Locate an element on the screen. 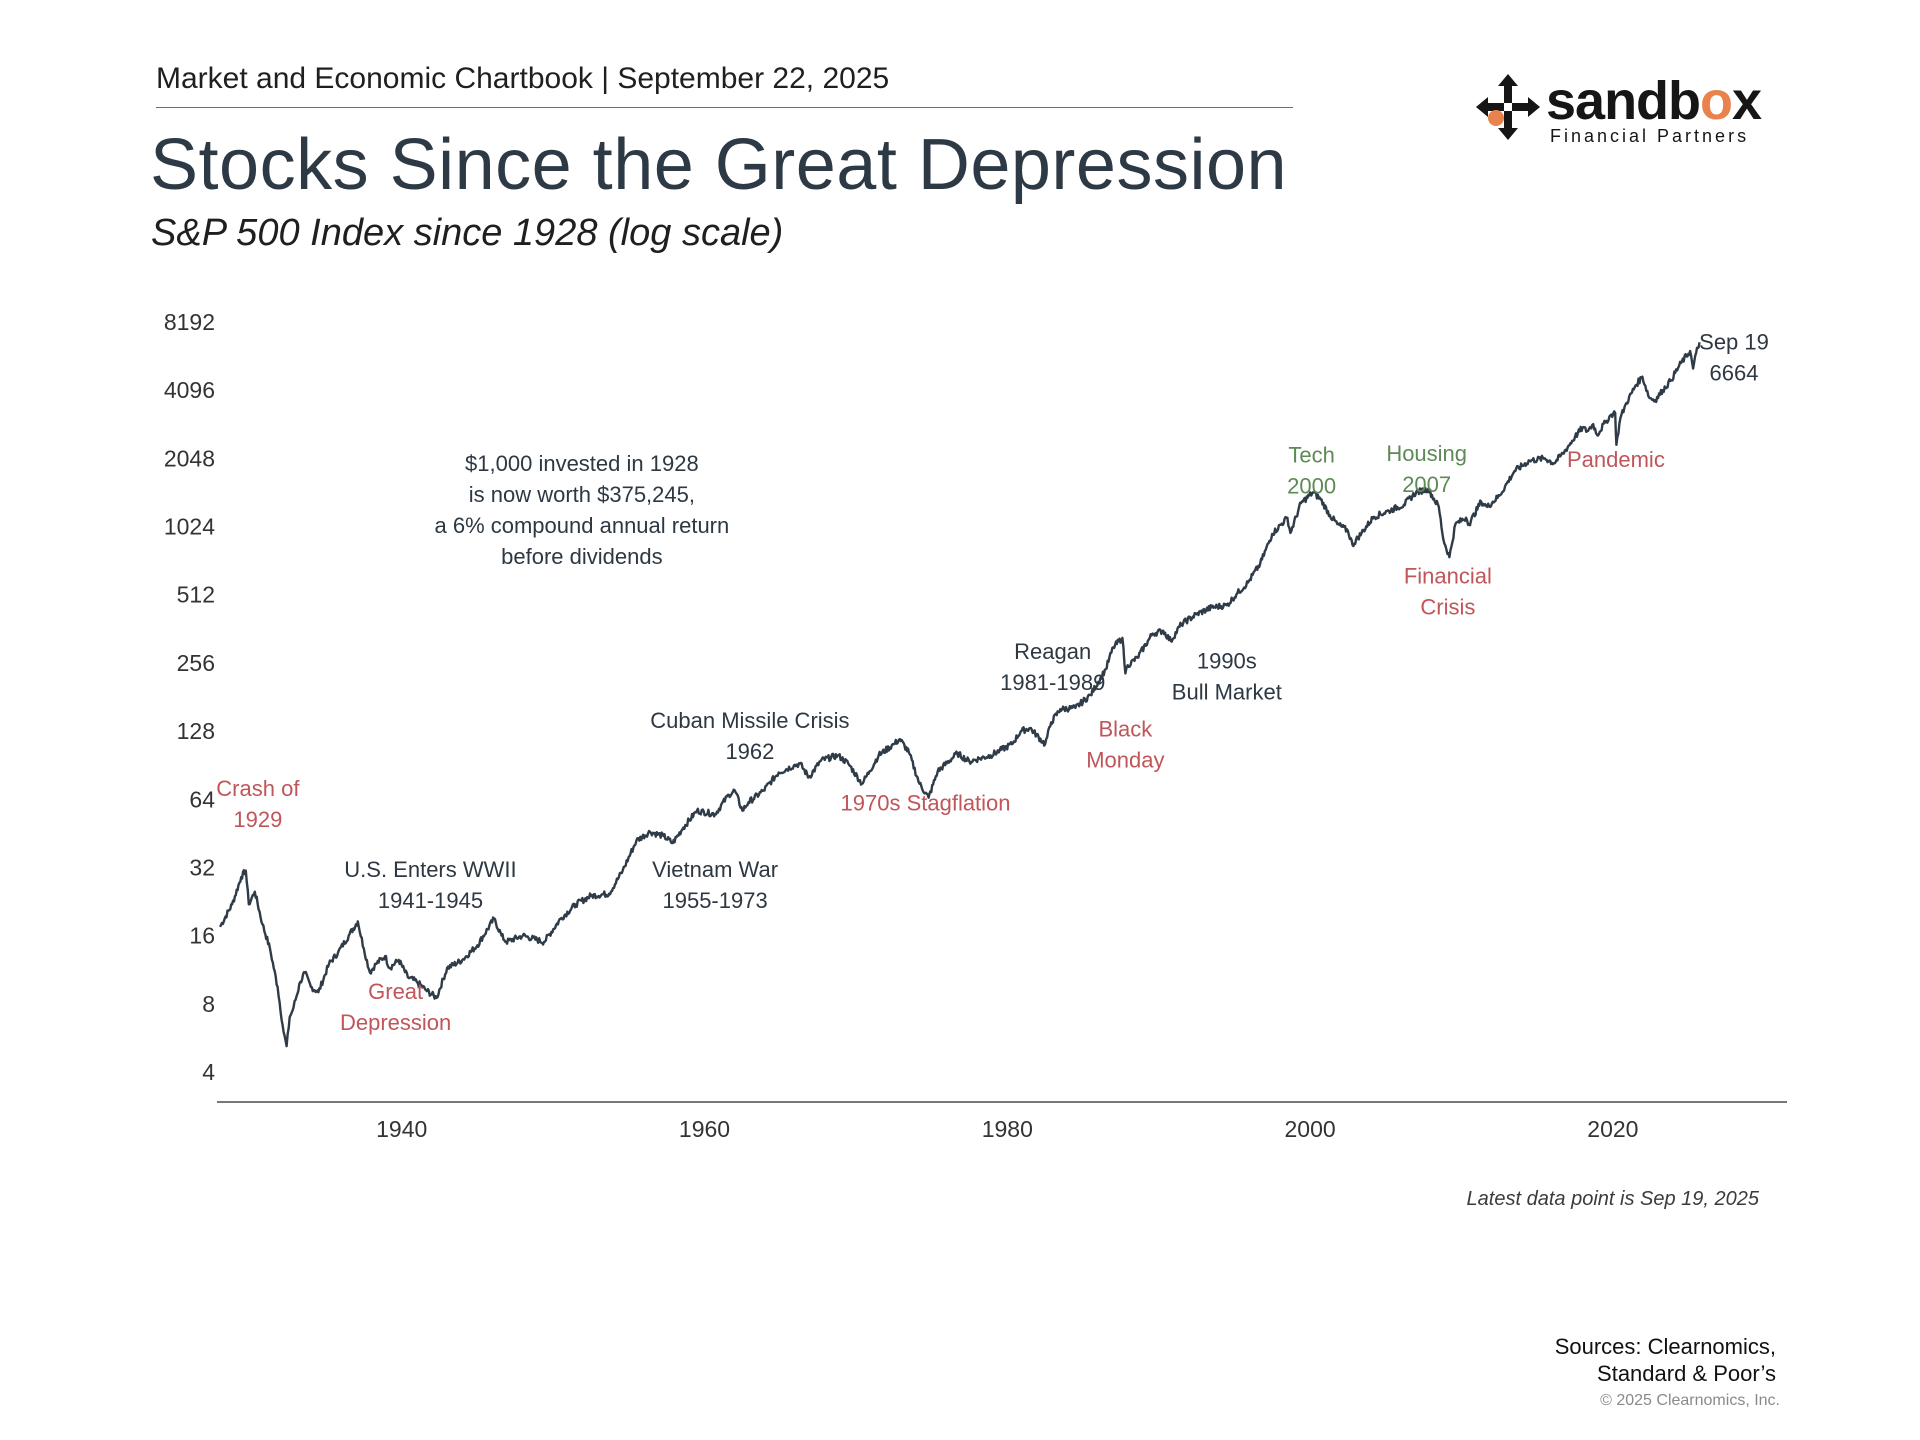  chart-annotation: Financial Crisis is located at coordinates (1448, 591).